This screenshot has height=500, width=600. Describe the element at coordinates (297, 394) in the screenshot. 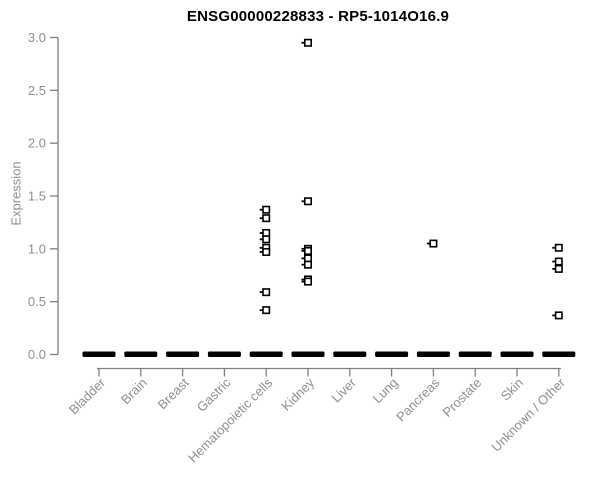

I see `x-tick-label: Kidney` at that location.